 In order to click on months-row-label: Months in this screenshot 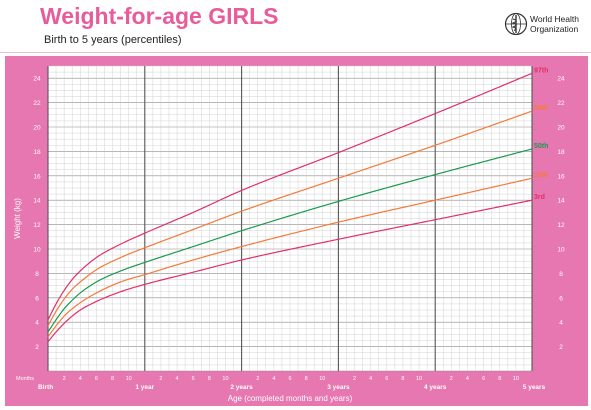, I will do `click(25, 379)`.